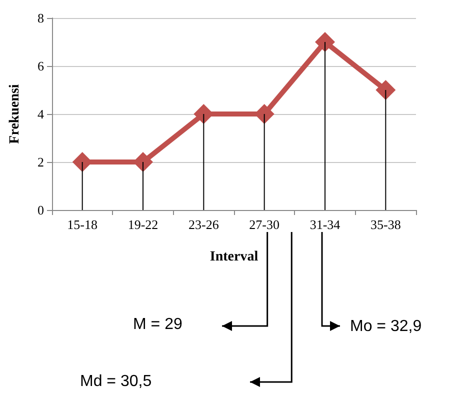 Image resolution: width=468 pixels, height=401 pixels. What do you see at coordinates (143, 224) in the screenshot?
I see `x-tick-label: 19-22` at bounding box center [143, 224].